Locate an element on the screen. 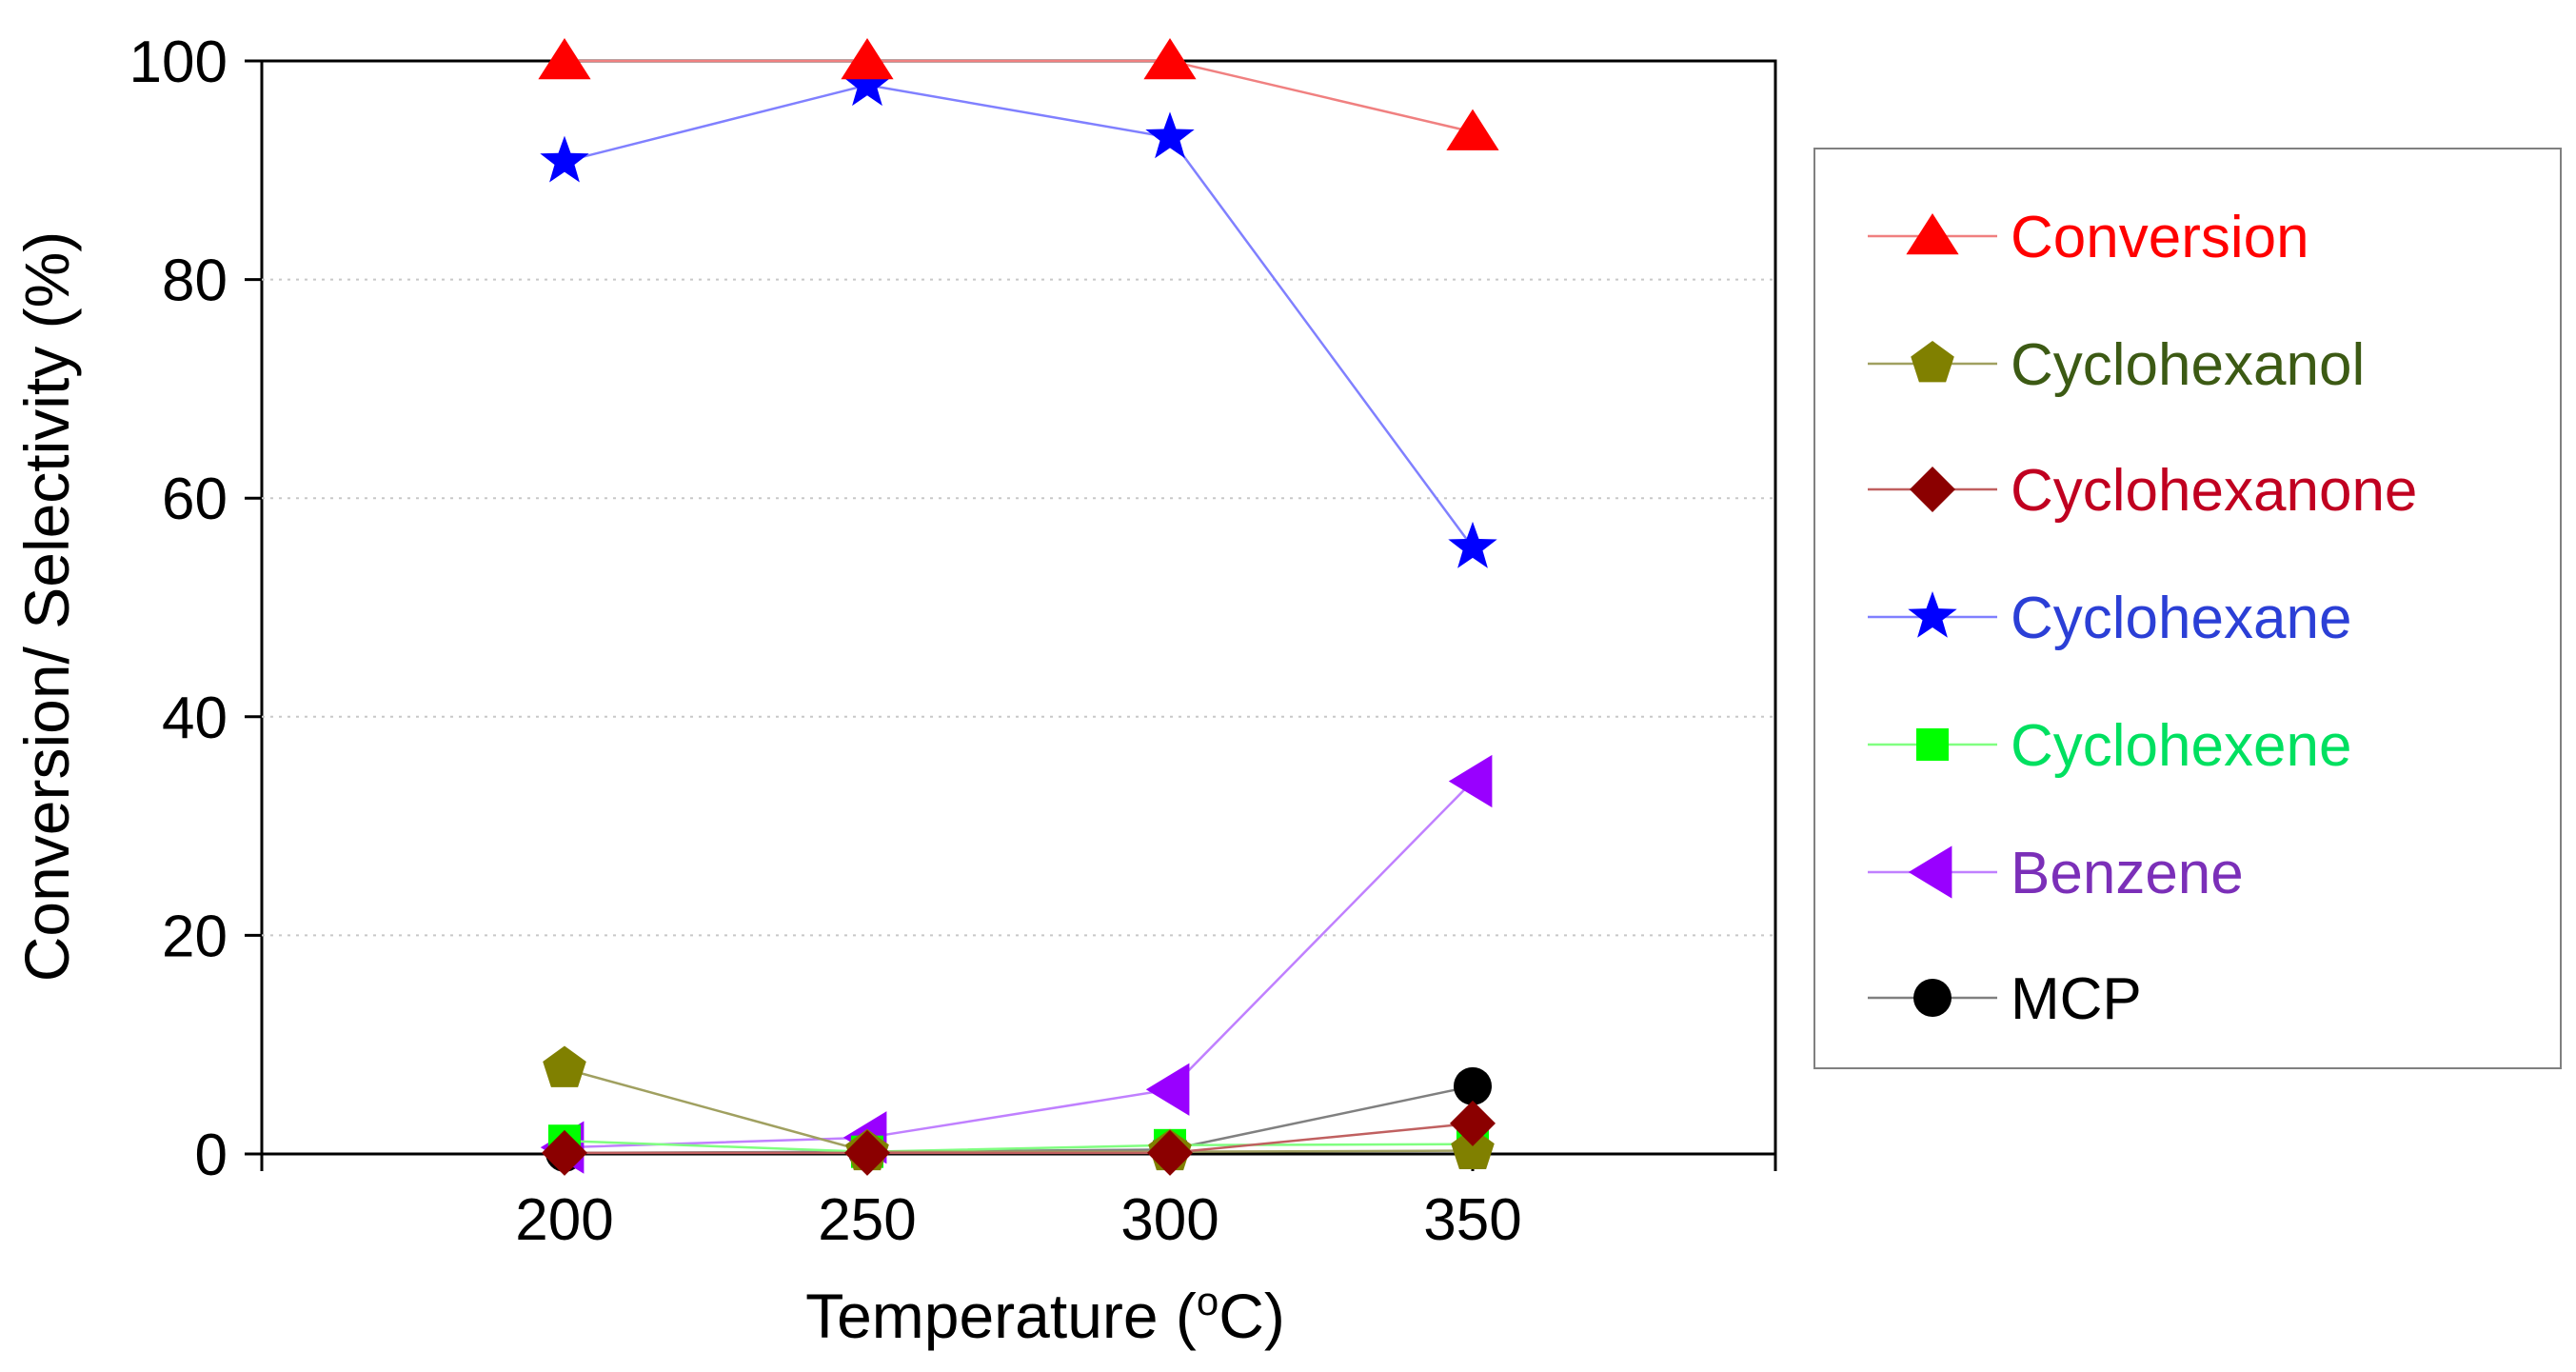  y-tick-label: 60 is located at coordinates (195, 499).